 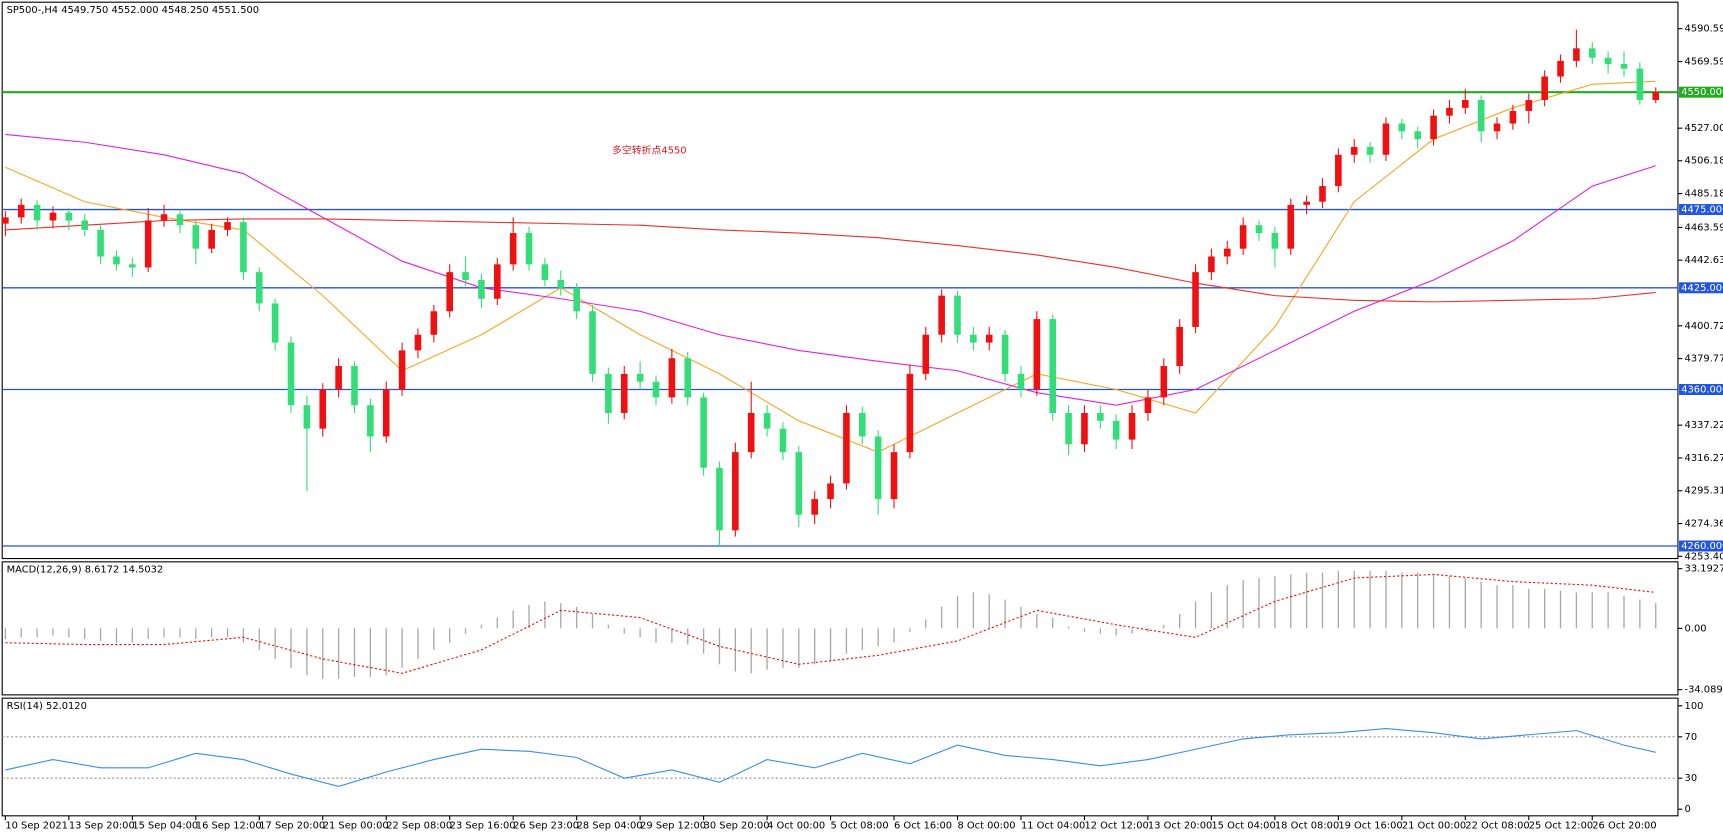 What do you see at coordinates (1704, 491) in the screenshot?
I see `y-tick-label: 4295.315` at bounding box center [1704, 491].